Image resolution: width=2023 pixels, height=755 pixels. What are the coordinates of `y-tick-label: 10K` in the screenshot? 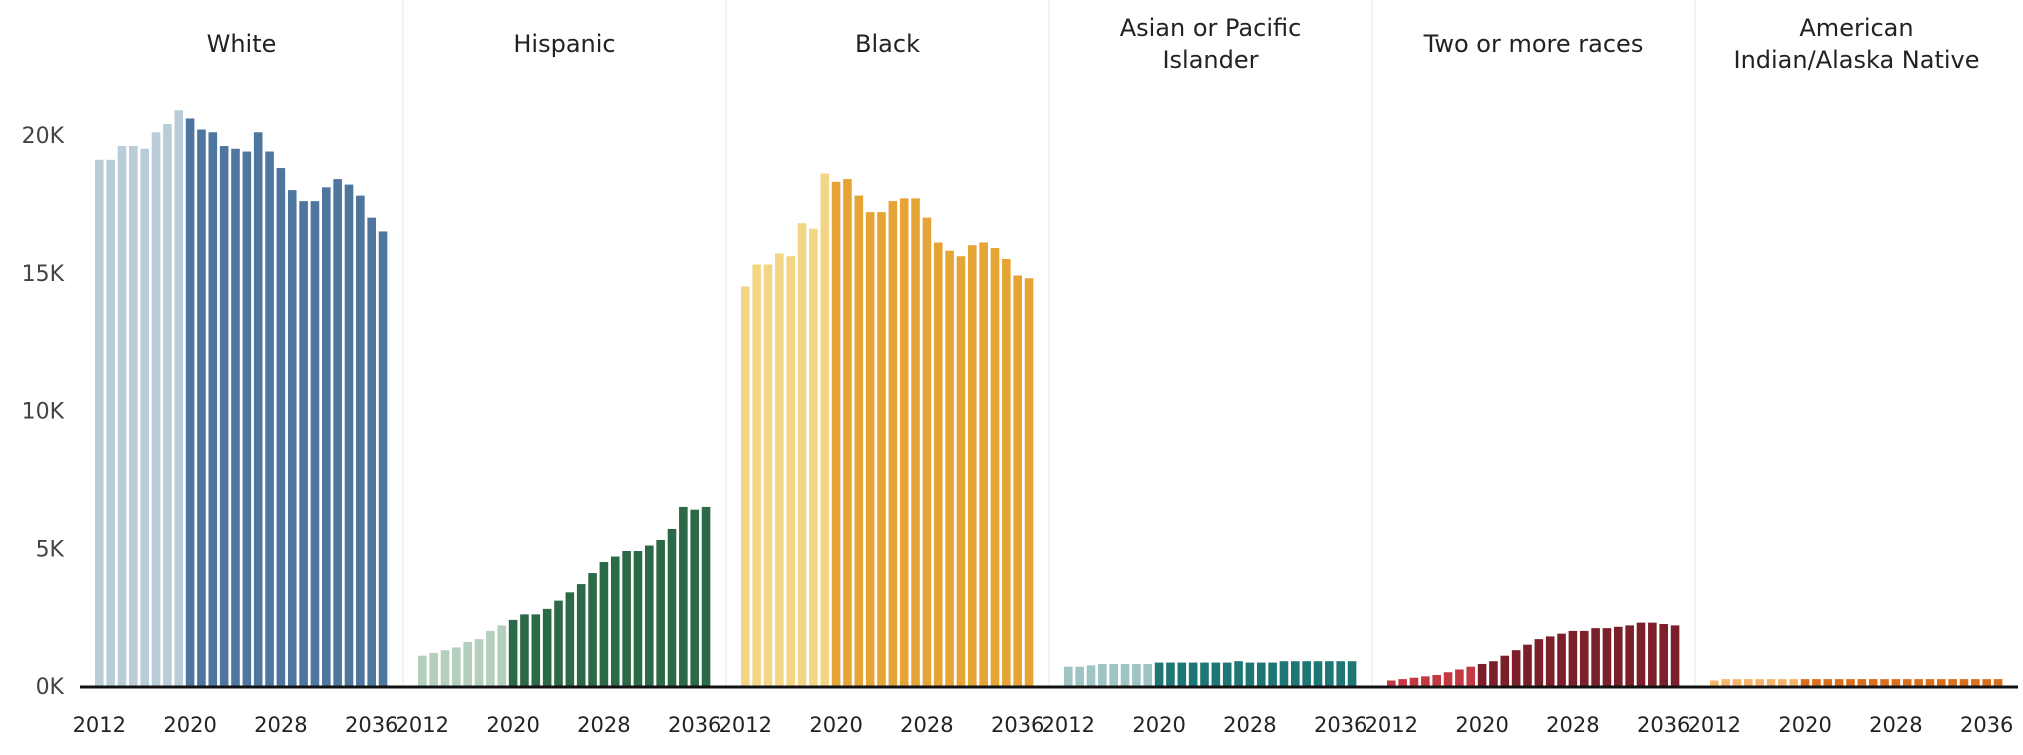 It's located at (43, 412).